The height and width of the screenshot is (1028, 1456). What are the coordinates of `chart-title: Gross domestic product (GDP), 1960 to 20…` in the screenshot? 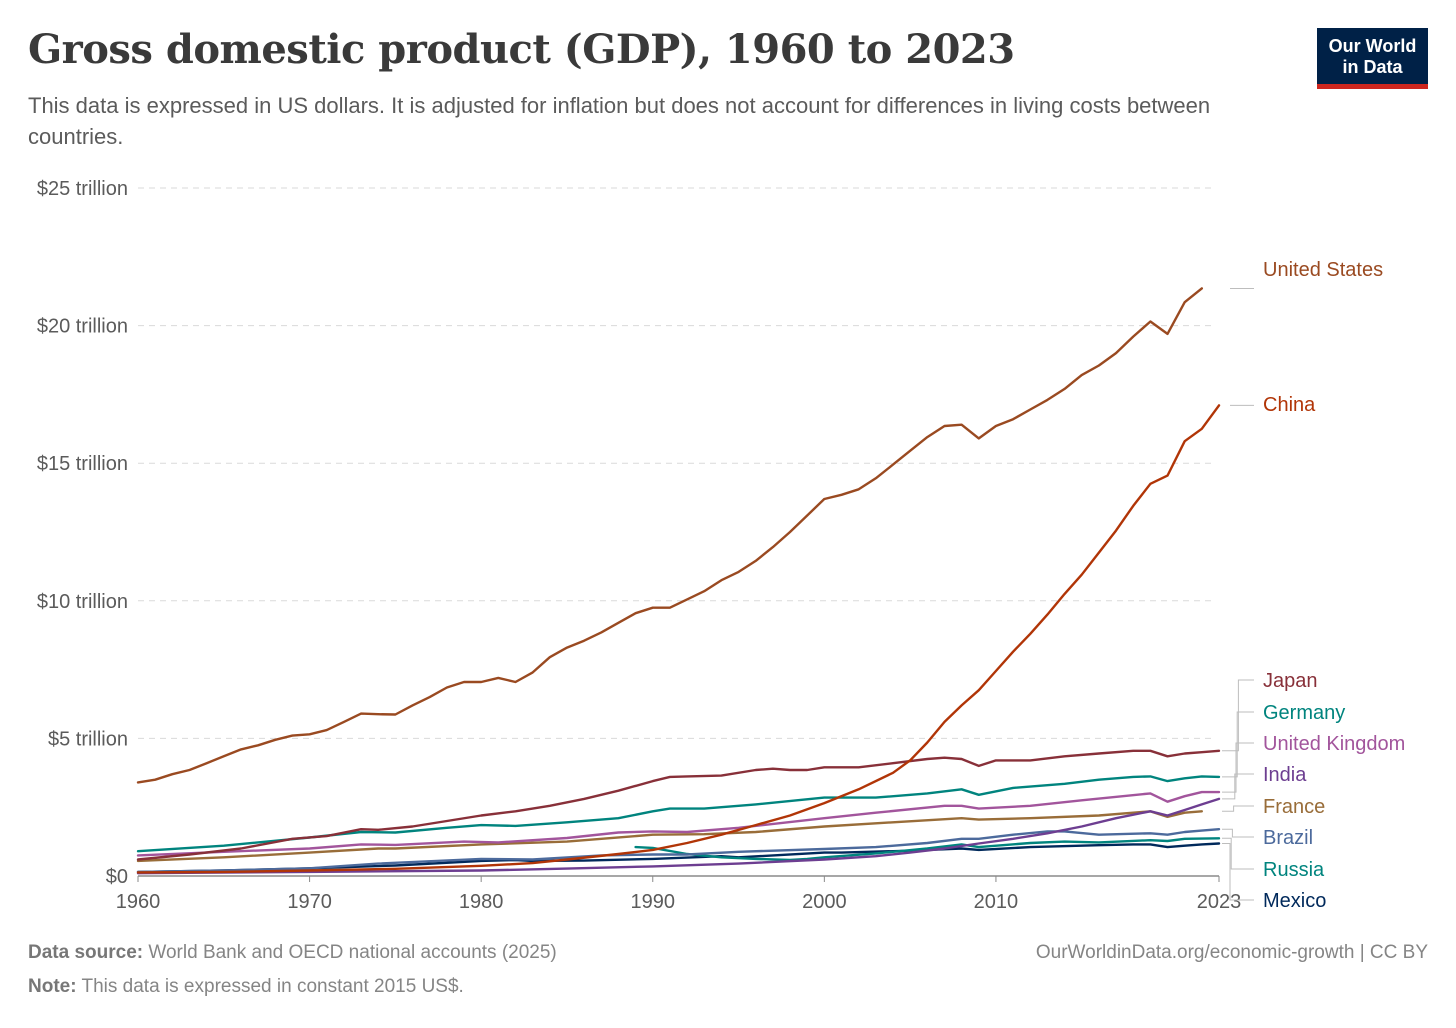 It's located at (521, 49).